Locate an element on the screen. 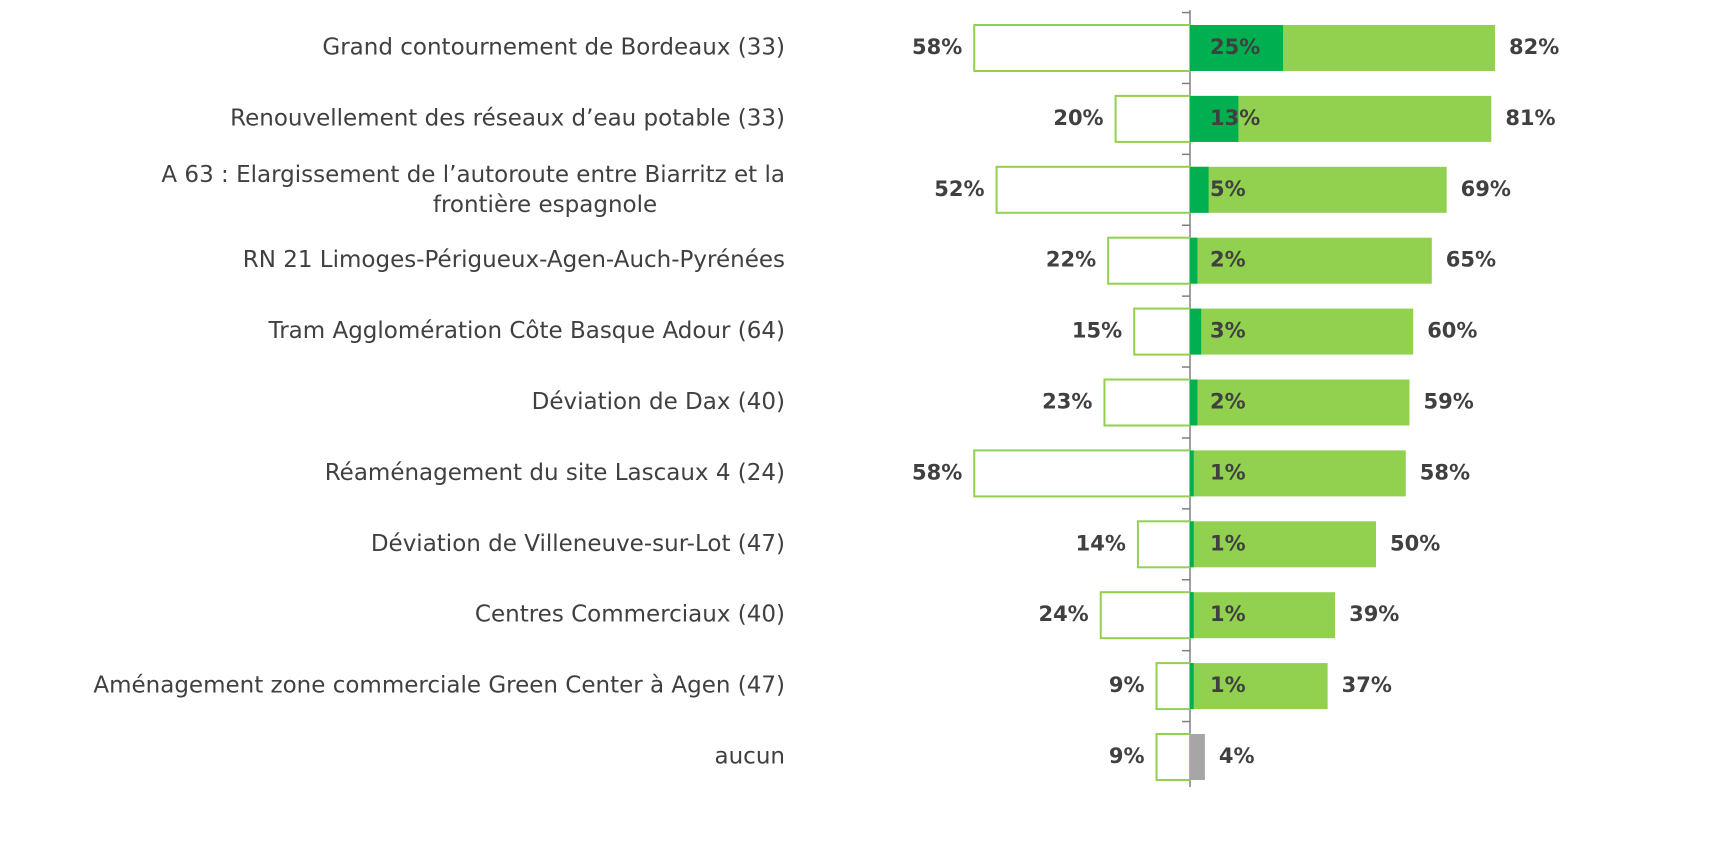  right-value-label: 58% is located at coordinates (1445, 472).